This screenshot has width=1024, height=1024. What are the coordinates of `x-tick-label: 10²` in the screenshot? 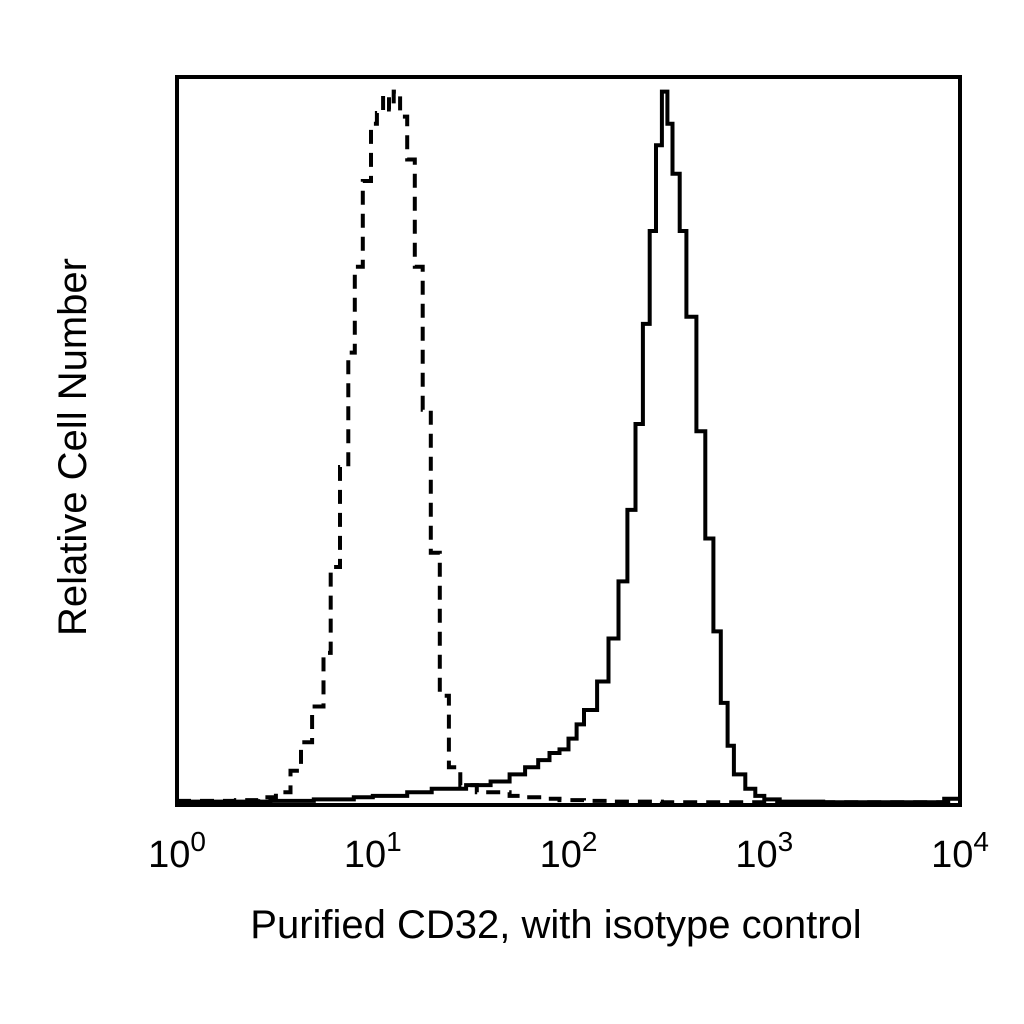 It's located at (569, 851).